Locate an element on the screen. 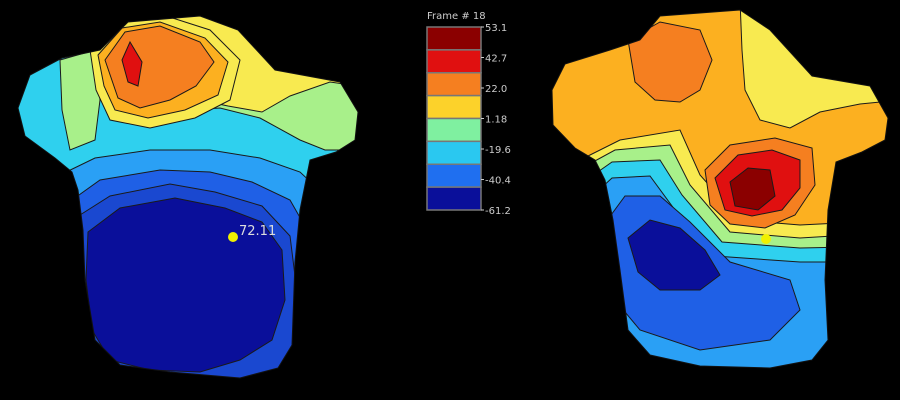  legend-tick-label: 22.0 is located at coordinates (496, 89).